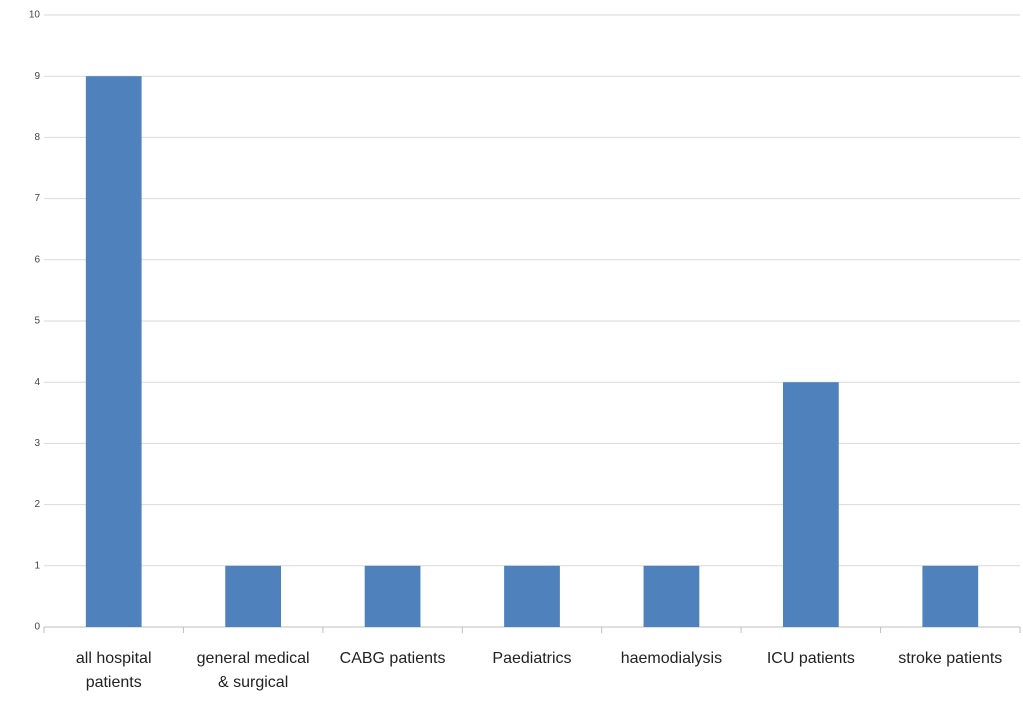 The image size is (1023, 725). Describe the element at coordinates (37, 321) in the screenshot. I see `y-tick-label: 5` at that location.